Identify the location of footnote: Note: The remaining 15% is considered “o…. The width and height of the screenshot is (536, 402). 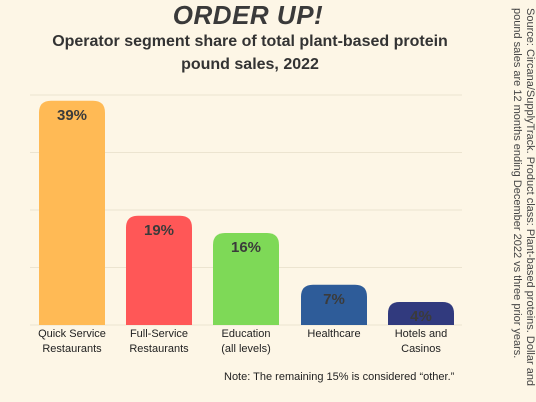
(339, 377).